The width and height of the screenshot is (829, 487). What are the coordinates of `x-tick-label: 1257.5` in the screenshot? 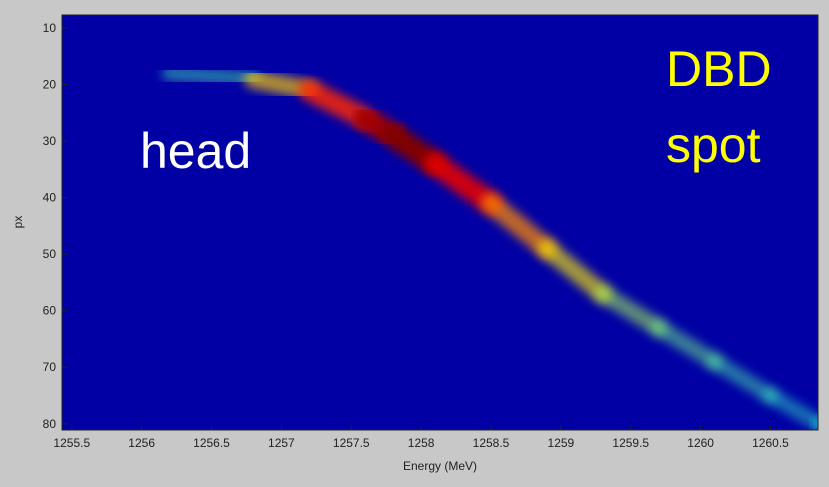 It's located at (351, 443).